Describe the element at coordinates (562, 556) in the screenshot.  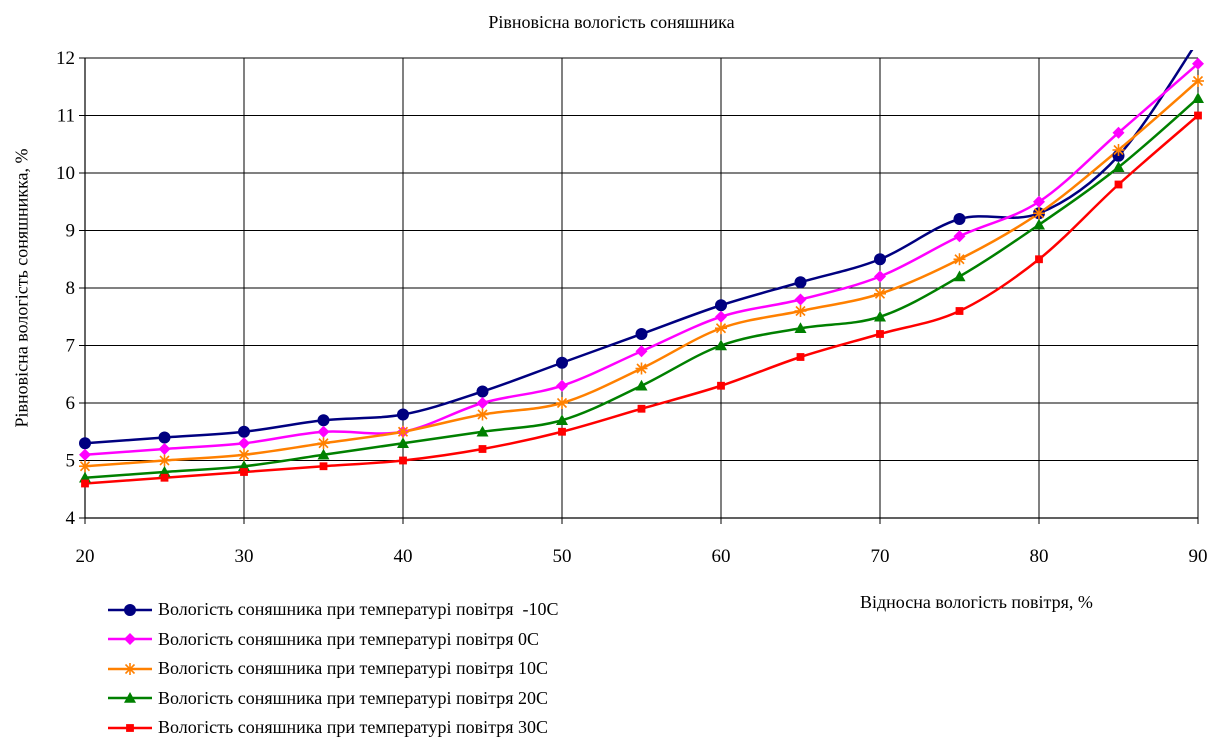
I see `x-tick-label: 50` at that location.